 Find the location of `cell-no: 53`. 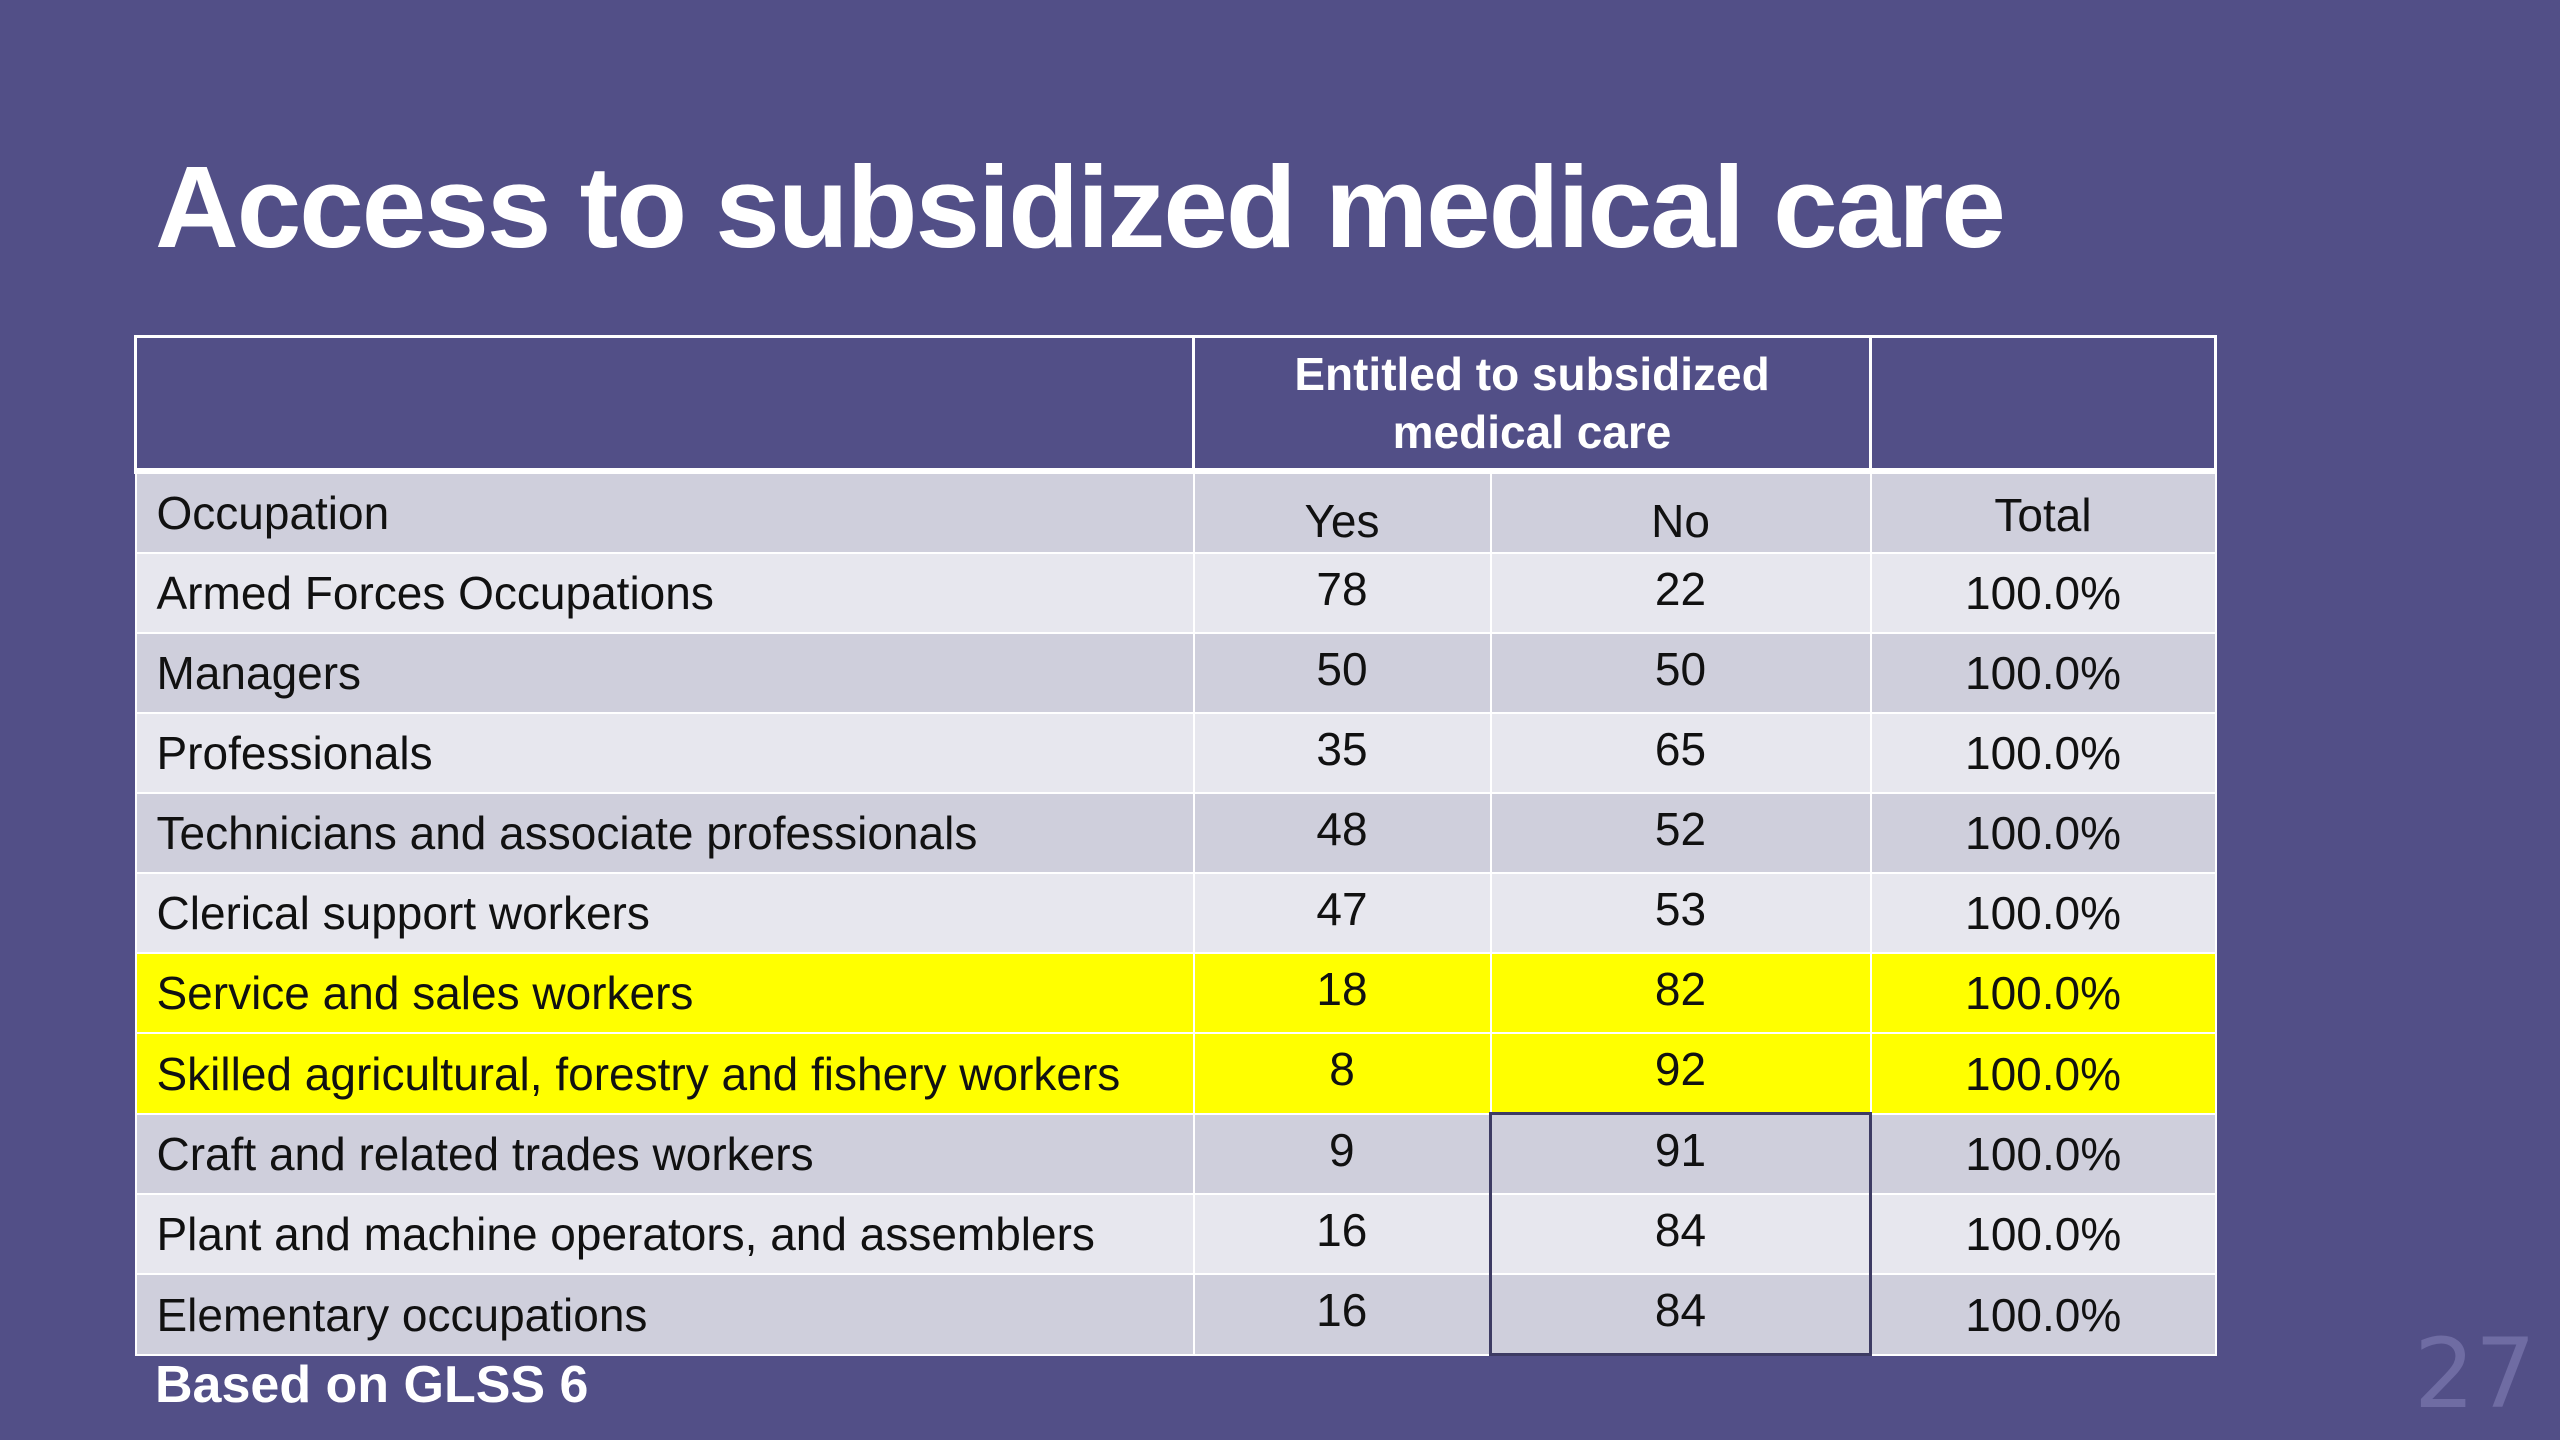

cell-no: 53 is located at coordinates (1680, 913).